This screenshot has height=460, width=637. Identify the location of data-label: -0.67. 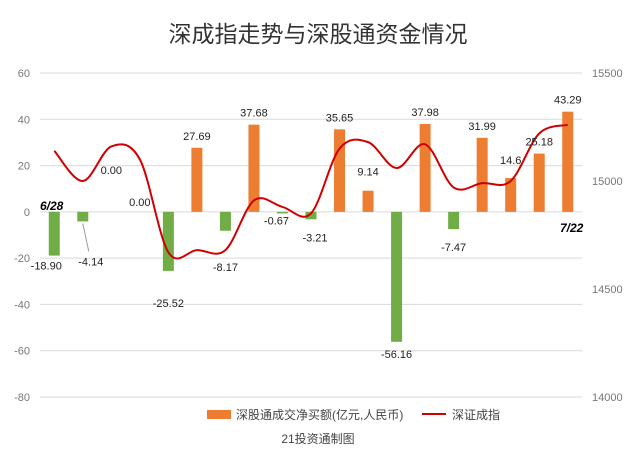
(276, 221).